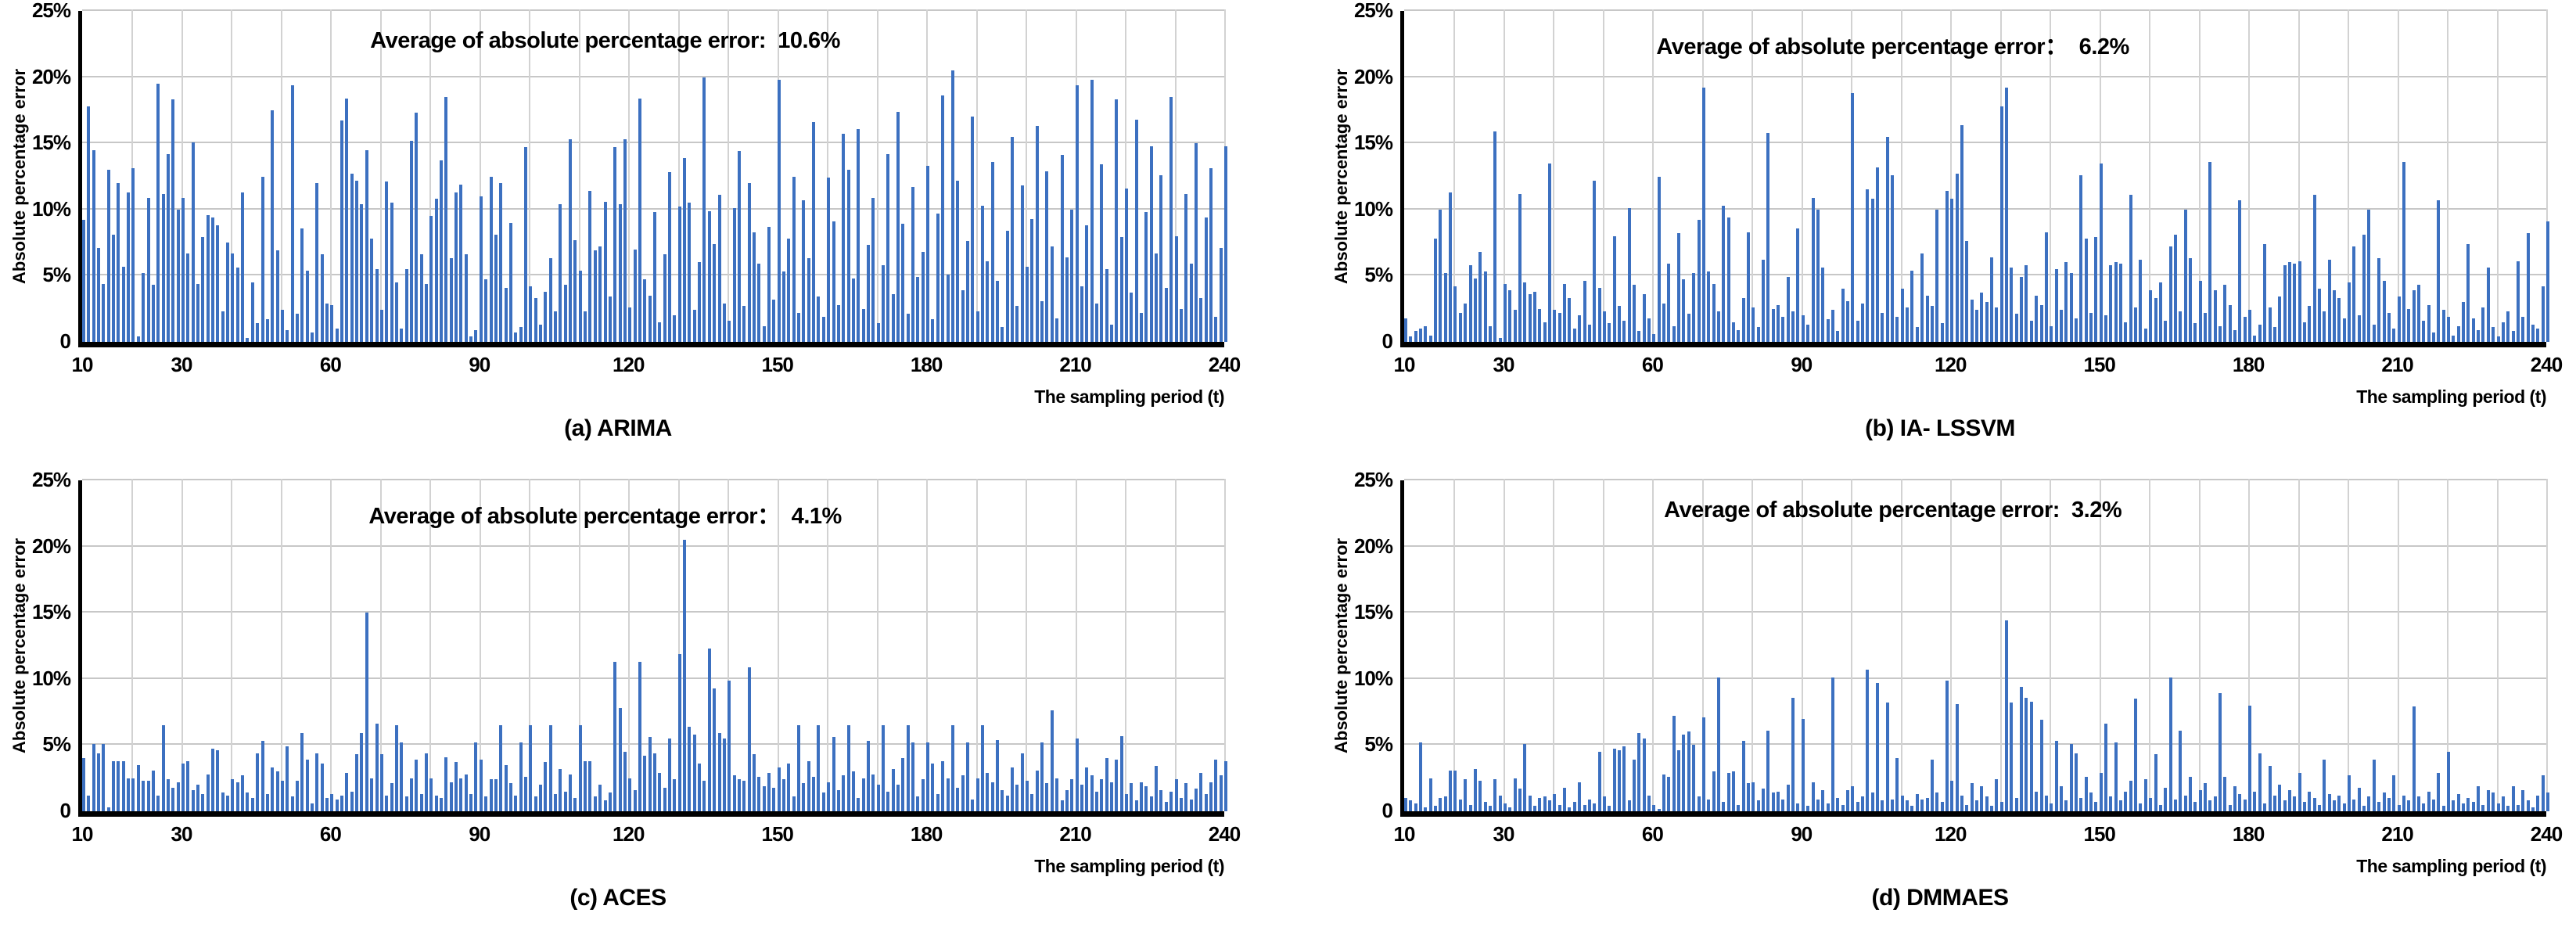 Image resolution: width=2576 pixels, height=938 pixels. Describe the element at coordinates (1653, 834) in the screenshot. I see `x-tick-label: 60` at that location.